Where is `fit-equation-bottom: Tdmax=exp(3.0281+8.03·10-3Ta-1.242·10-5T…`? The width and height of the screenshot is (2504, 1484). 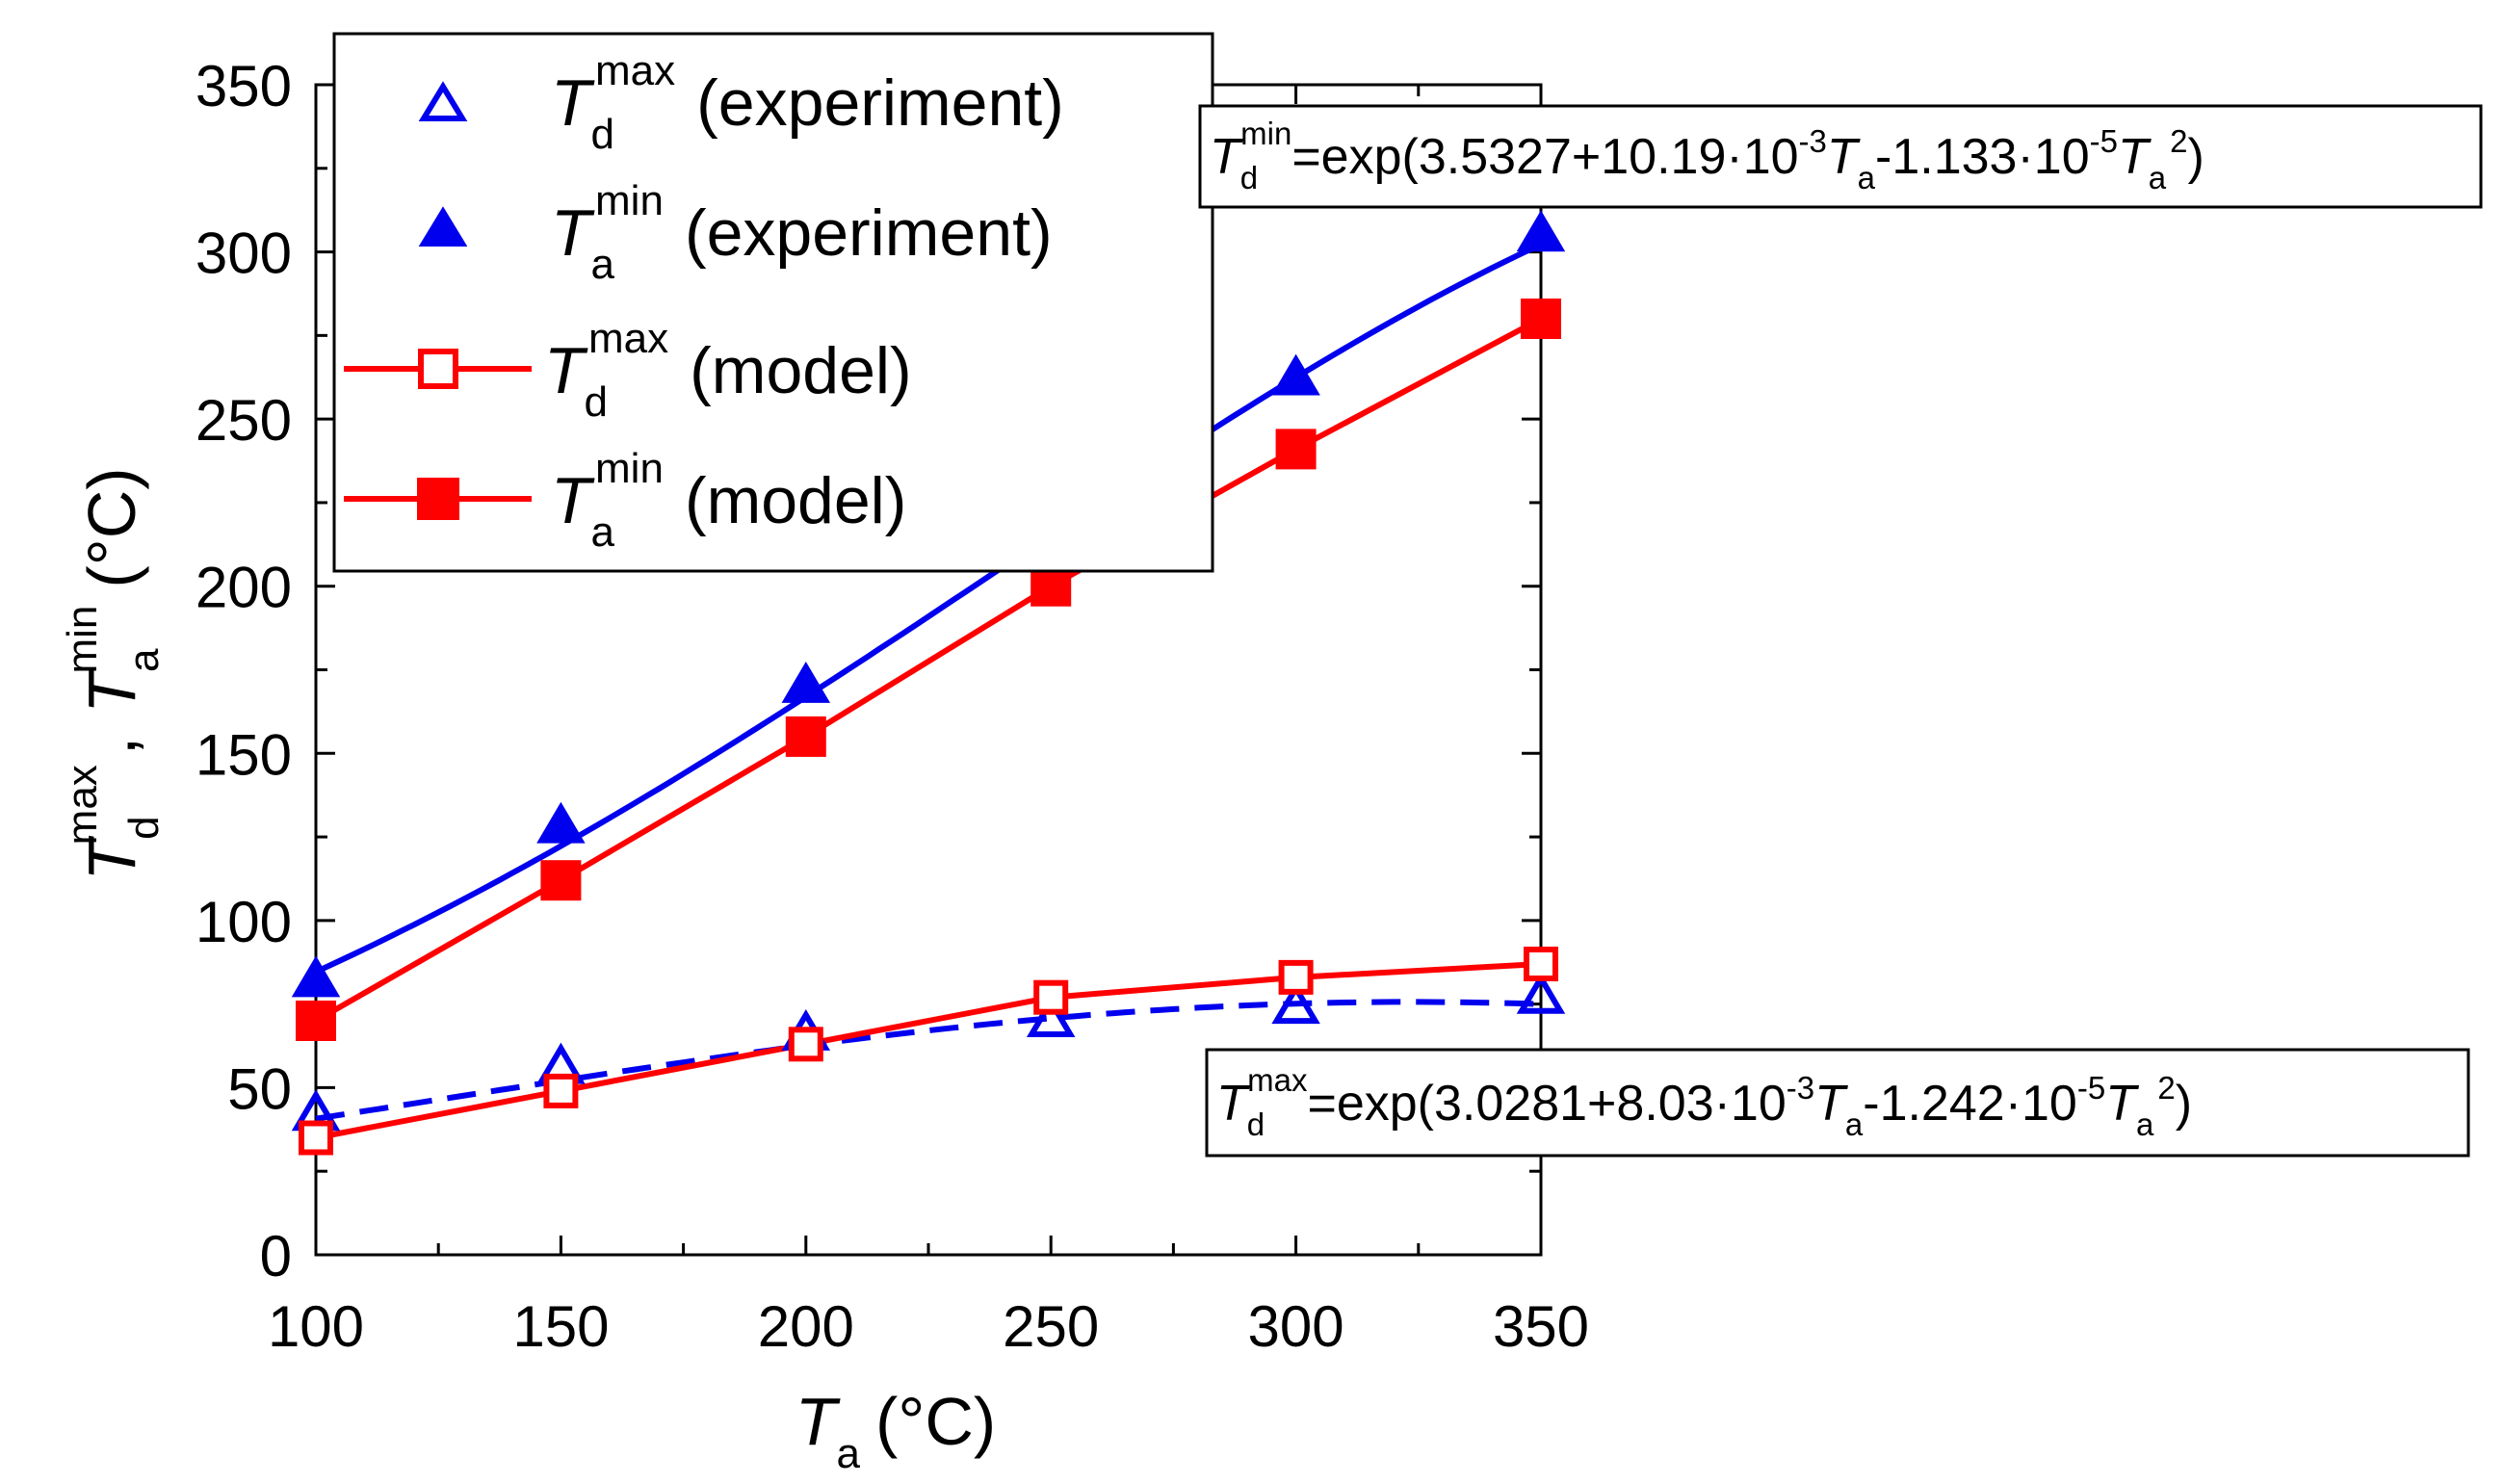
fit-equation-bottom: Tdmax=exp(3.0281+8.03·10-3Ta-1.242·10-5T… is located at coordinates (1837, 1103).